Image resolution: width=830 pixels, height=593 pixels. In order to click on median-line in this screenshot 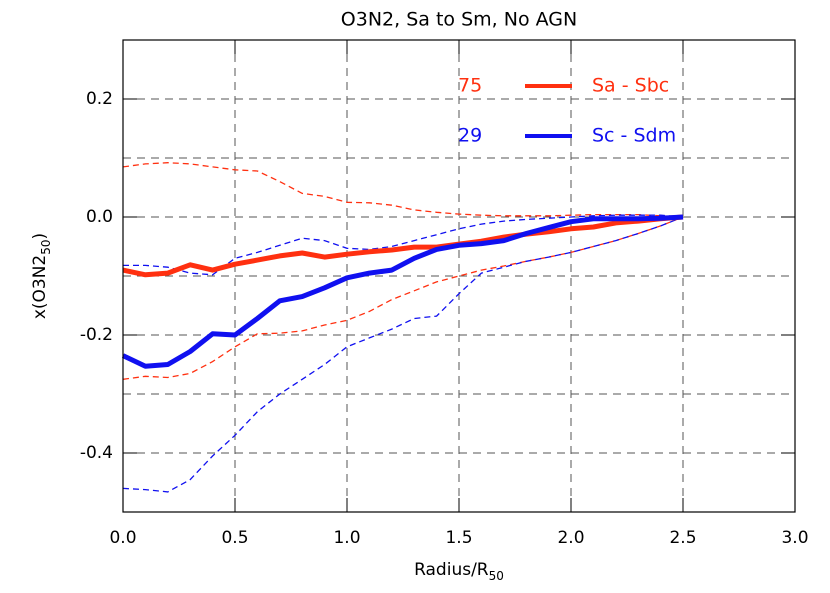, I will do `click(403, 246)`.